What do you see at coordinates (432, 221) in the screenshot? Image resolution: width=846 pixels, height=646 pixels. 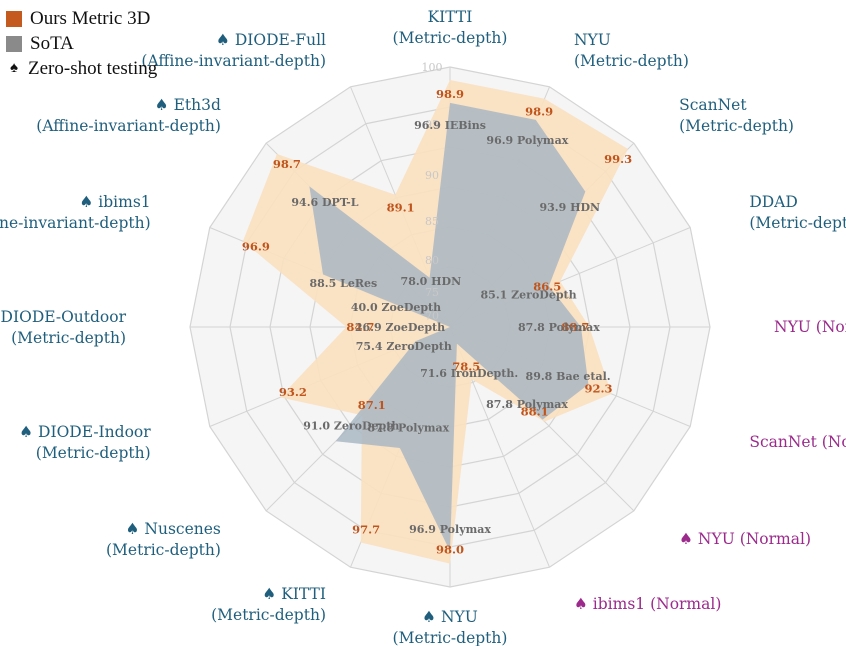 I see `radial-tick-label: 85` at bounding box center [432, 221].